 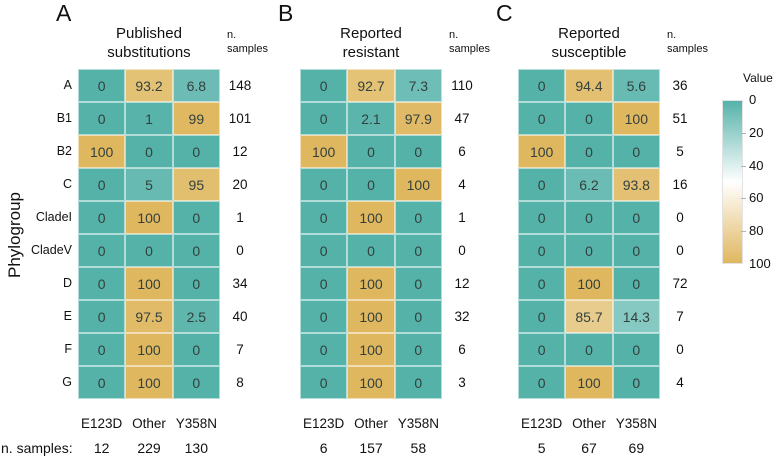 What do you see at coordinates (589, 85) in the screenshot?
I see `cell-value: 94.4` at bounding box center [589, 85].